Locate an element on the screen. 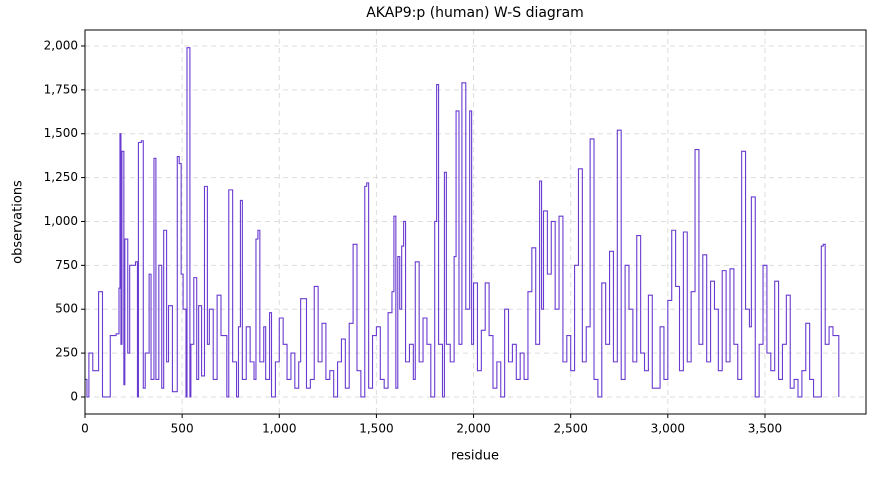 The height and width of the screenshot is (478, 869). y-tick-label: 250 is located at coordinates (66, 353).